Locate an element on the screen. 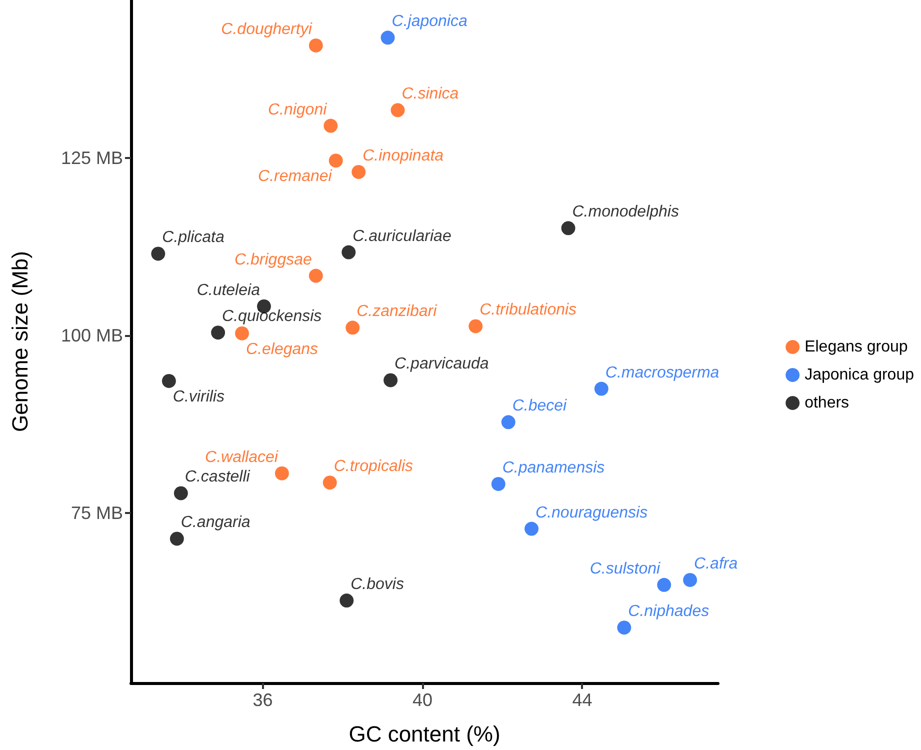 The image size is (921, 750). annotation: C.sinica is located at coordinates (430, 94).